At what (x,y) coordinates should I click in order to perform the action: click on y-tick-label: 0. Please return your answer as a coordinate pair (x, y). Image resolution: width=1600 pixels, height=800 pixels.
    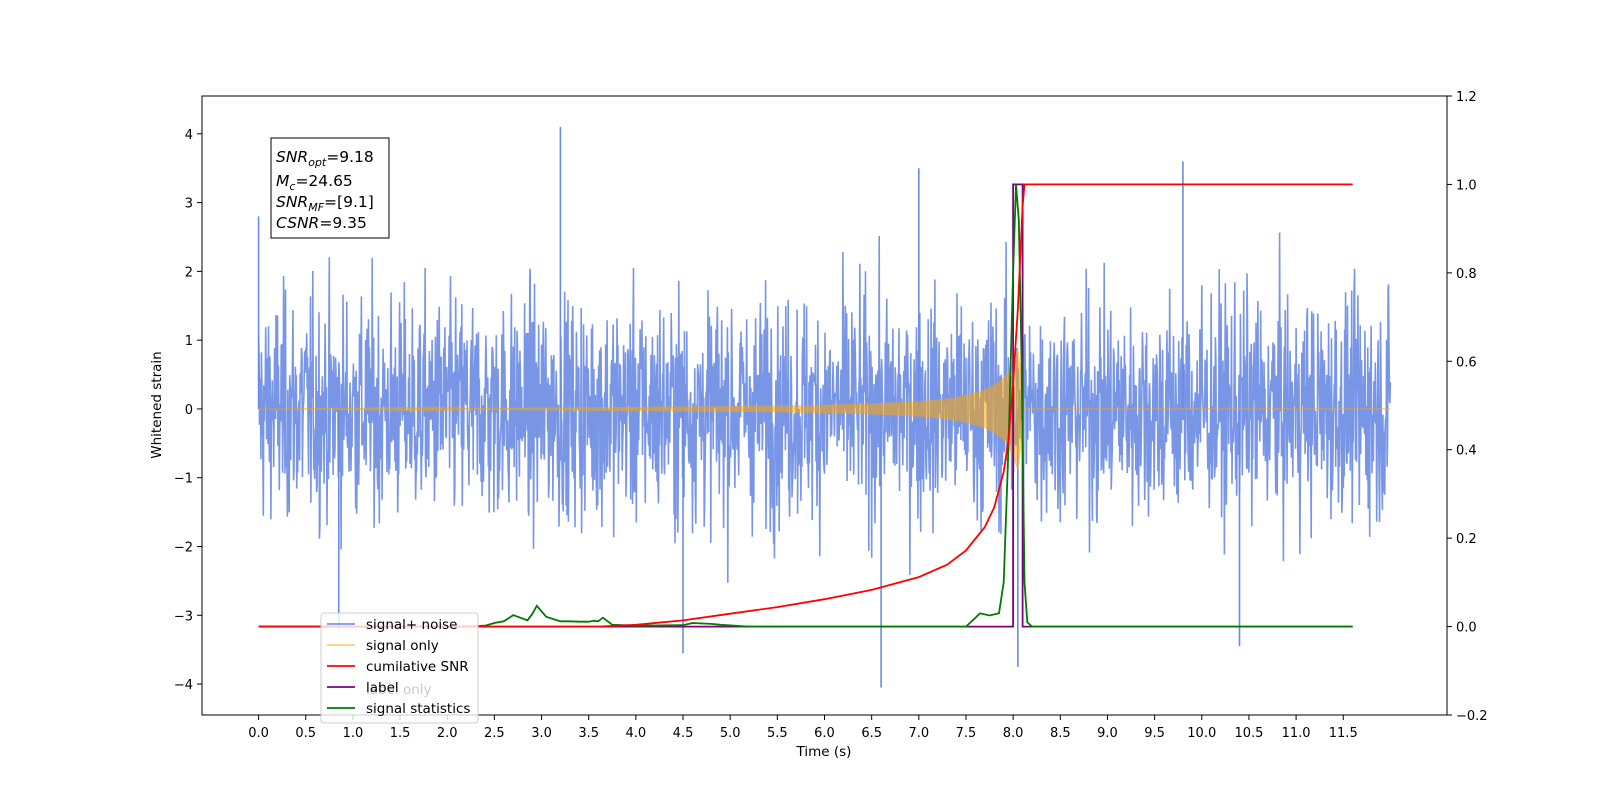
    Looking at the image, I should click on (189, 410).